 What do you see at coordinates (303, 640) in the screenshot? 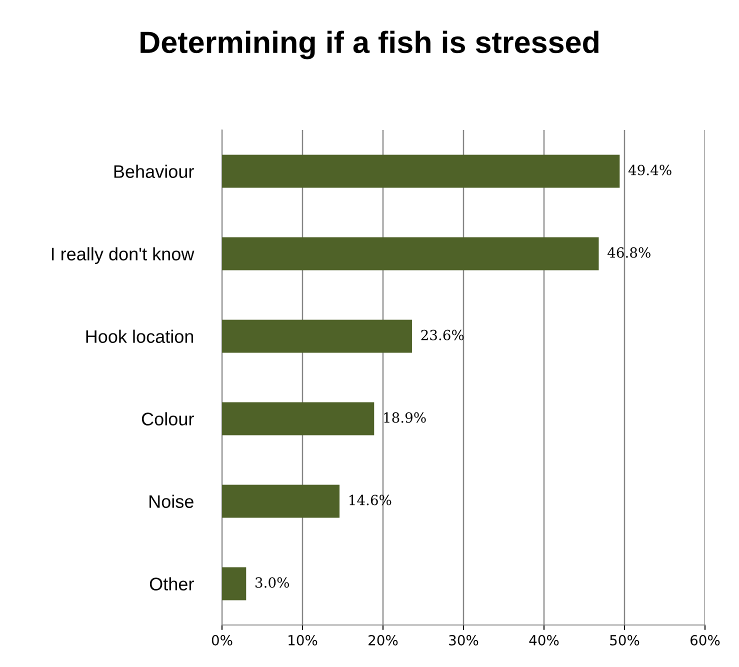
I see `x-tick-label: 10%` at bounding box center [303, 640].